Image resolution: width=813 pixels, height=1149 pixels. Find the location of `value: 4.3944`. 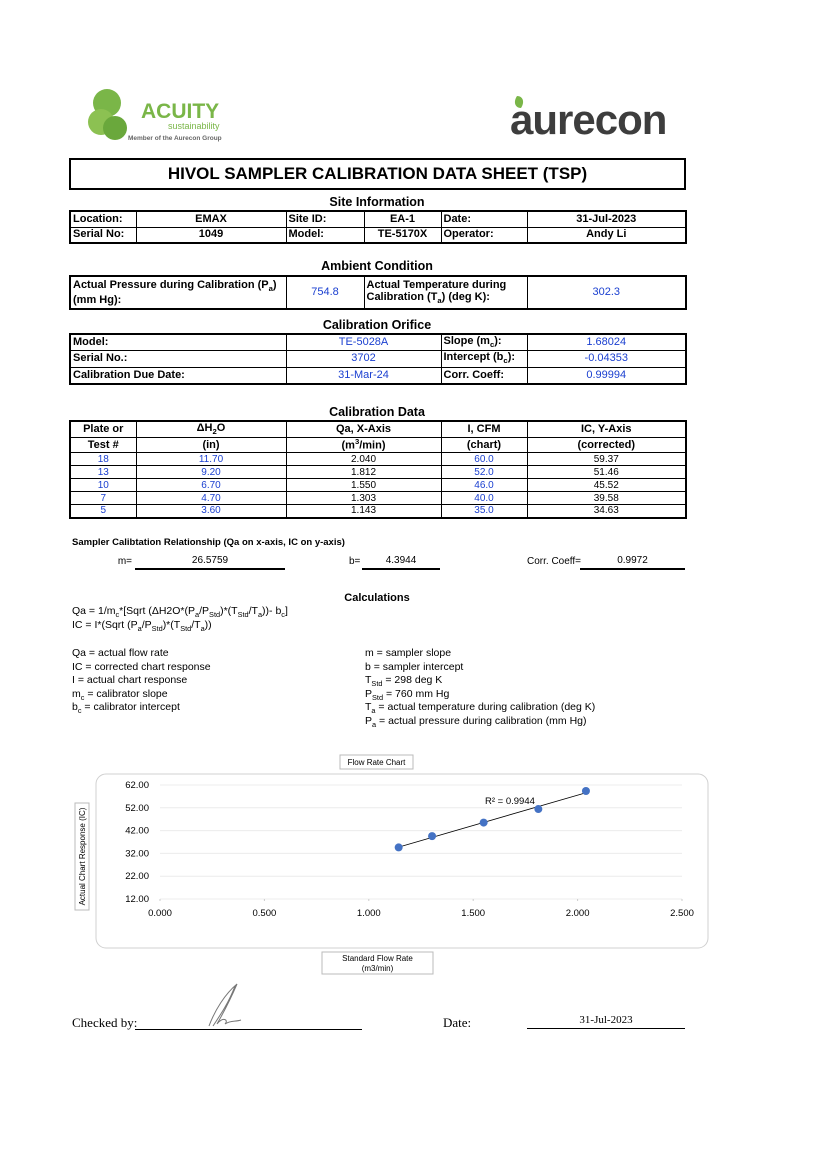

value: 4.3944 is located at coordinates (401, 562).